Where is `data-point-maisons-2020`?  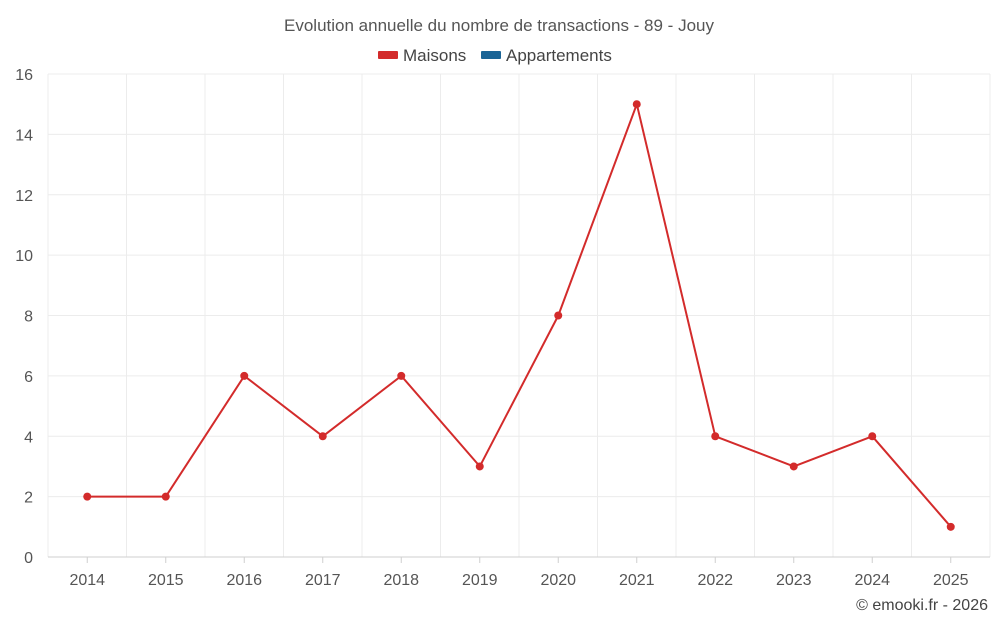 data-point-maisons-2020 is located at coordinates (558, 315).